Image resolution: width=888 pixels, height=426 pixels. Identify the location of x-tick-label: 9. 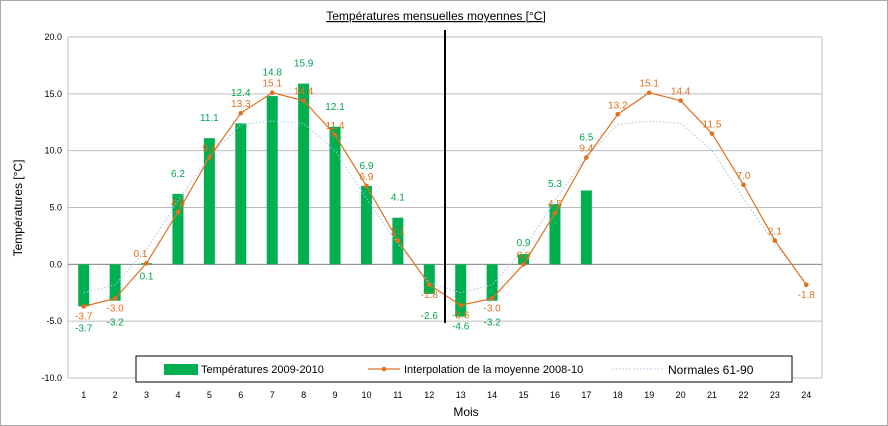
(335, 395).